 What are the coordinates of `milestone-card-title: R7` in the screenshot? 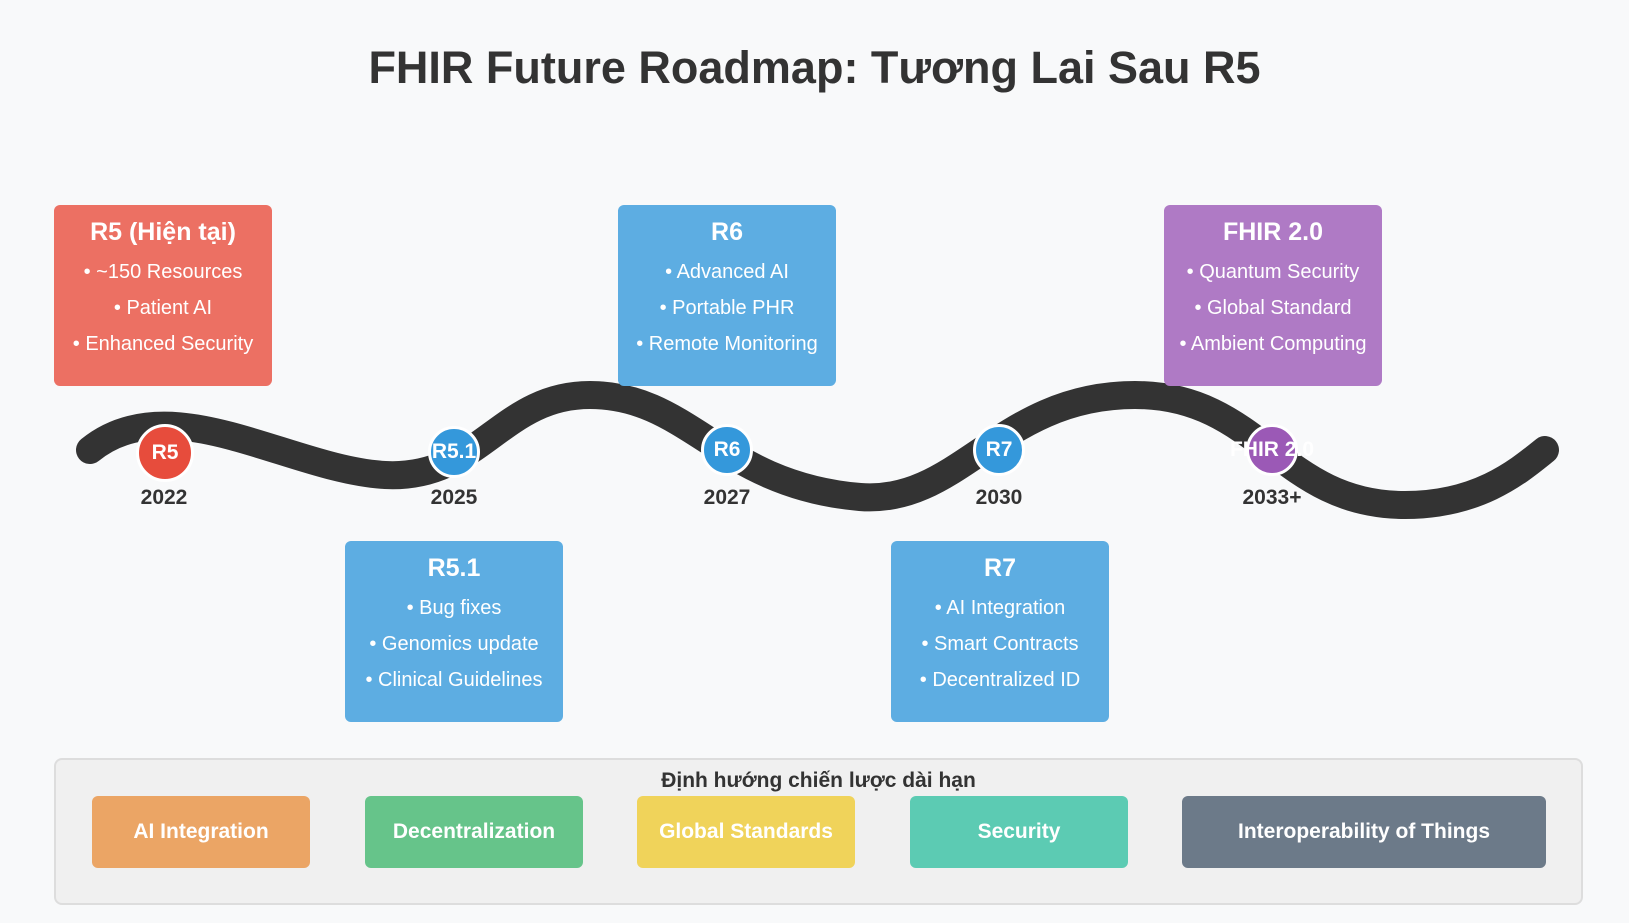 It's located at (1000, 568).